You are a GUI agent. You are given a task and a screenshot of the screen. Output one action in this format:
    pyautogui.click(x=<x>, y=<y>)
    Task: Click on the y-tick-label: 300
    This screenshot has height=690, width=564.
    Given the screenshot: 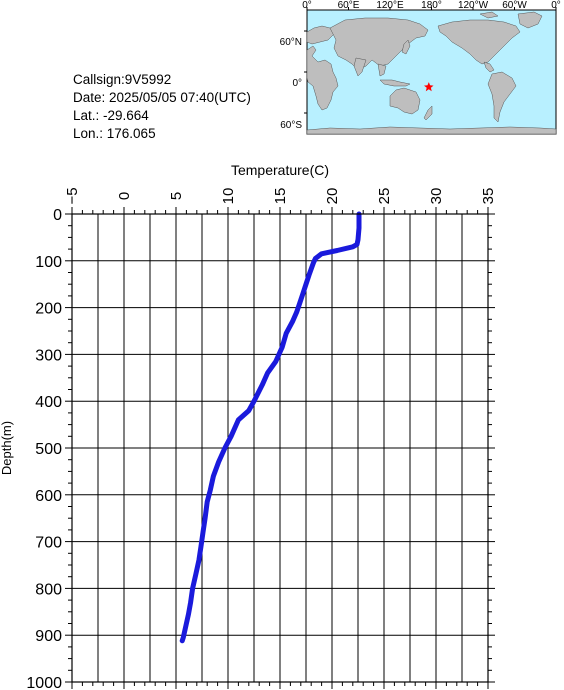 What is the action you would take?
    pyautogui.click(x=48, y=355)
    